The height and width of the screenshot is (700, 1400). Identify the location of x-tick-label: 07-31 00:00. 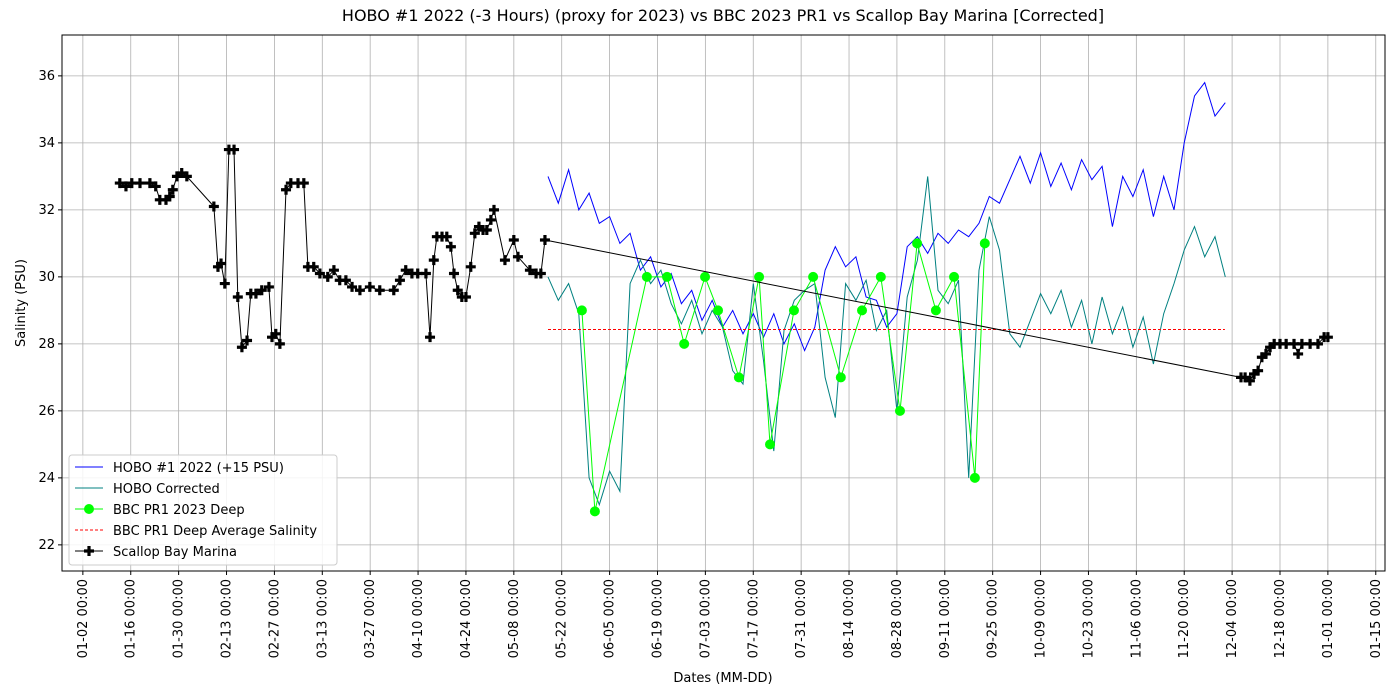
(801, 618).